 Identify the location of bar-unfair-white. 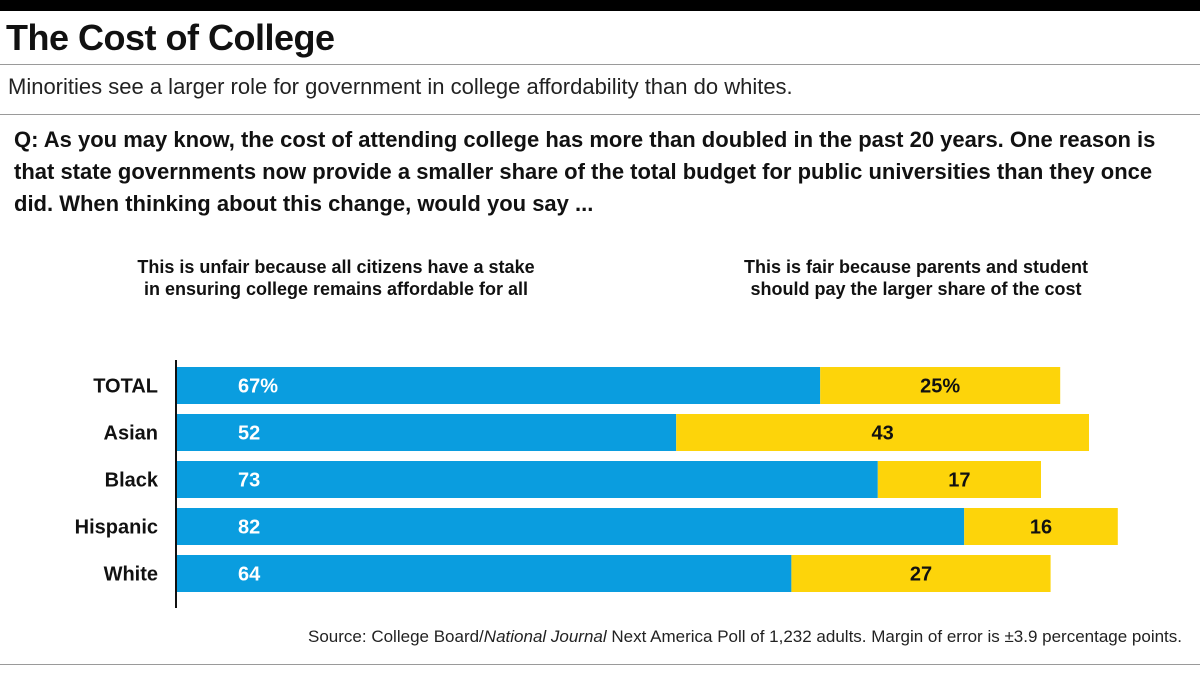
(484, 573).